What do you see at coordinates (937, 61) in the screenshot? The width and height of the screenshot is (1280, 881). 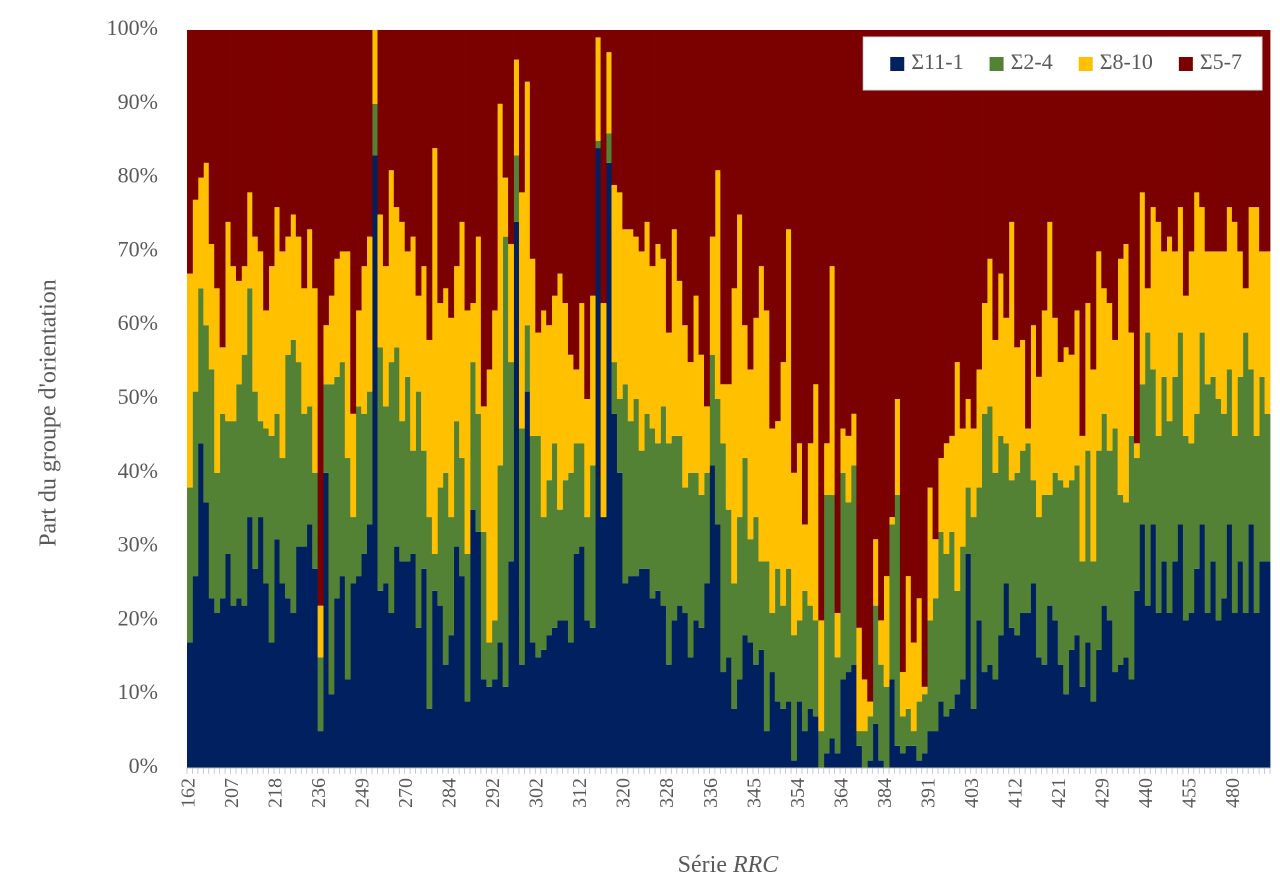 I see `legend-label: Σ11-1` at bounding box center [937, 61].